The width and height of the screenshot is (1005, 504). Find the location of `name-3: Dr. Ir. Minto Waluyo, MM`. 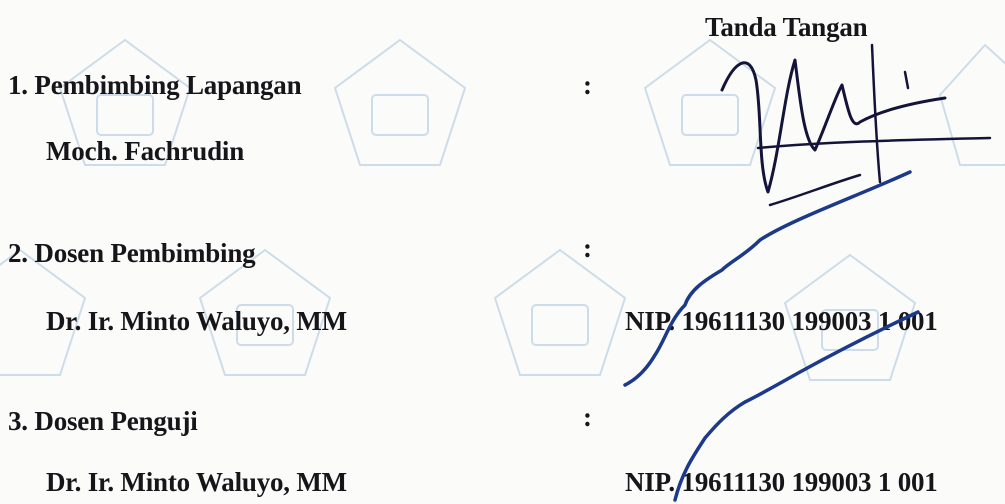

name-3: Dr. Ir. Minto Waluyo, MM is located at coordinates (196, 482).